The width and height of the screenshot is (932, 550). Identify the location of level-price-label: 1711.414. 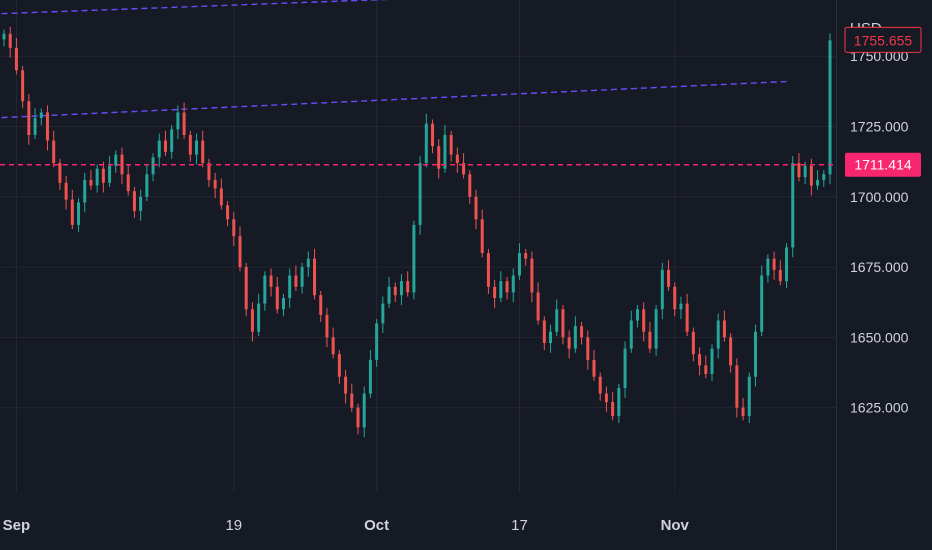
(883, 165).